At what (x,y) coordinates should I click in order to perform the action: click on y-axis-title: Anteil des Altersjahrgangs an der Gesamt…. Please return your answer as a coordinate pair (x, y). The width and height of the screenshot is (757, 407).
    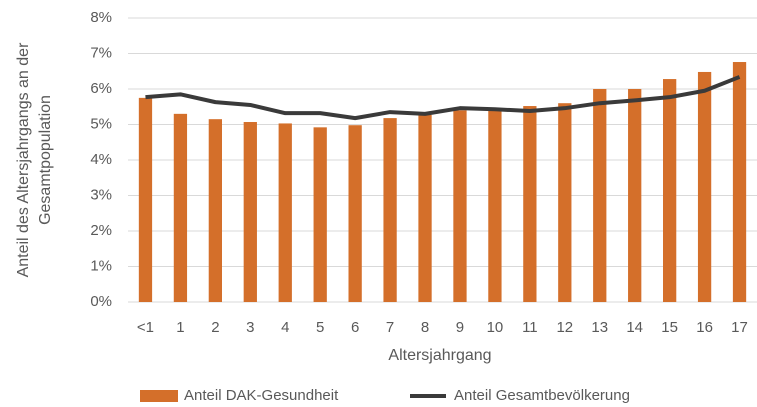
    Looking at the image, I should click on (34, 159).